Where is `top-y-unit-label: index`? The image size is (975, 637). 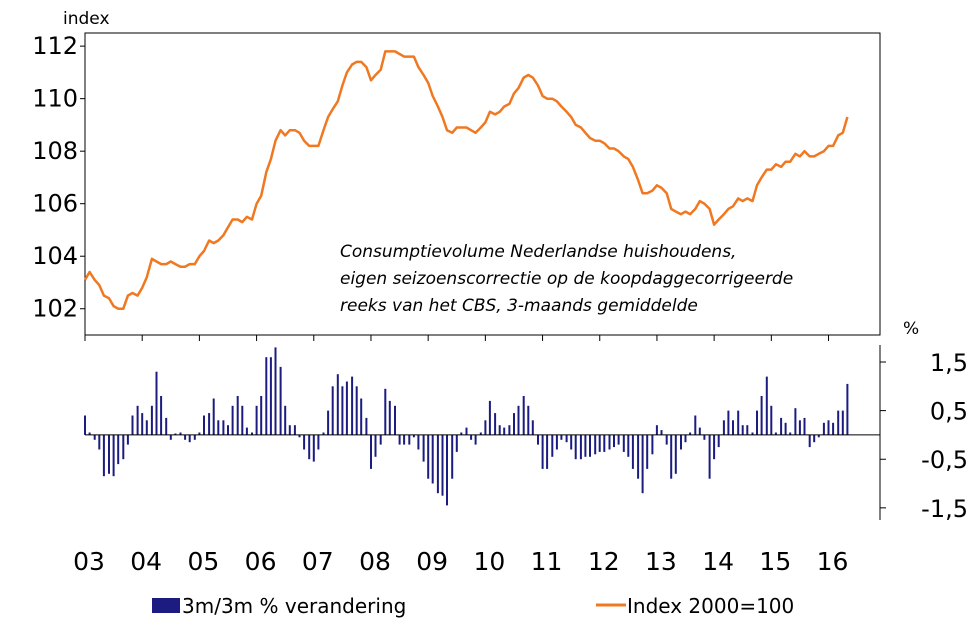 top-y-unit-label: index is located at coordinates (86, 19).